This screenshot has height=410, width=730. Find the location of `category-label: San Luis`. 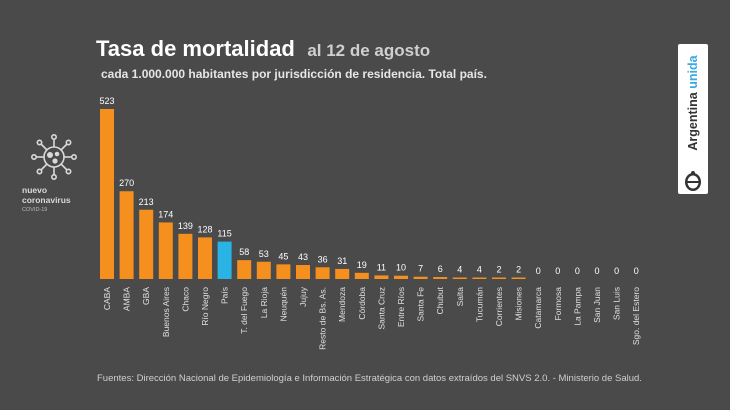

category-label: San Luis is located at coordinates (617, 303).